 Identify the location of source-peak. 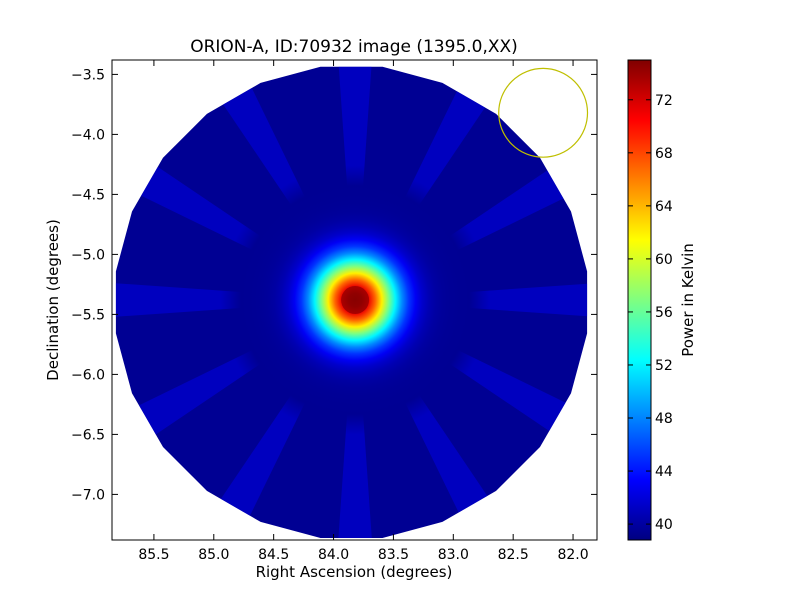
(355, 300).